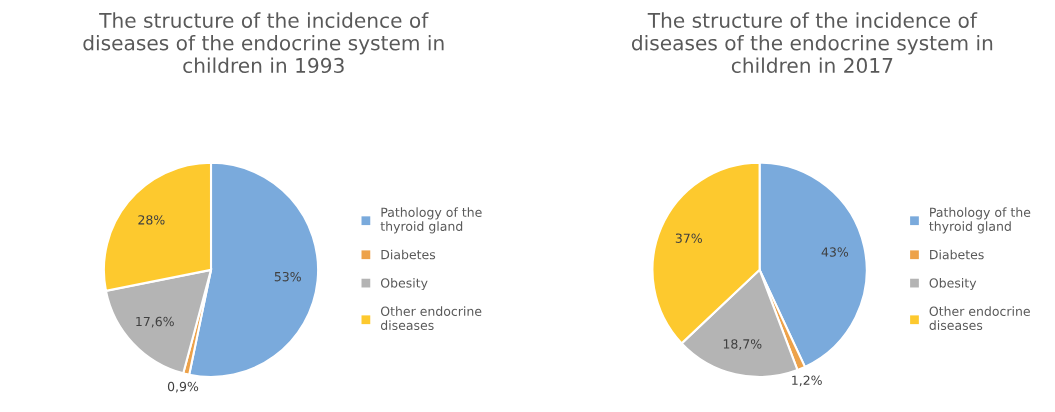 The width and height of the screenshot is (1055, 412). I want to click on data-label: 53%, so click(287, 276).